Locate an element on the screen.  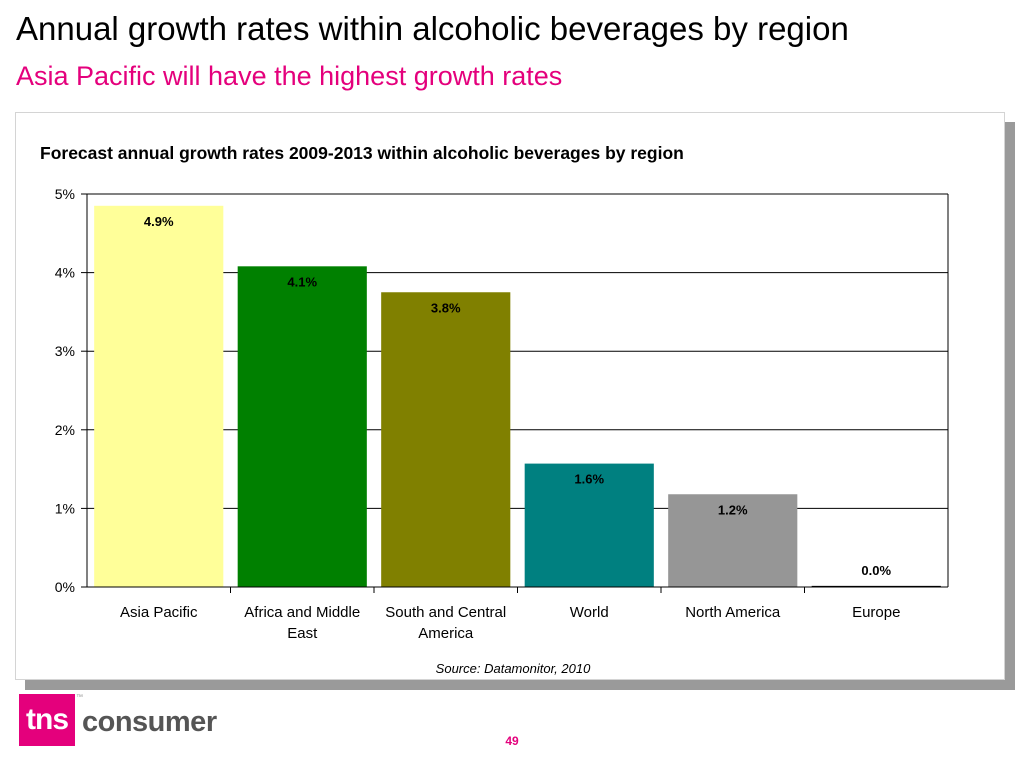
tns-consumer-logo: tns ™ consumer is located at coordinates (118, 720).